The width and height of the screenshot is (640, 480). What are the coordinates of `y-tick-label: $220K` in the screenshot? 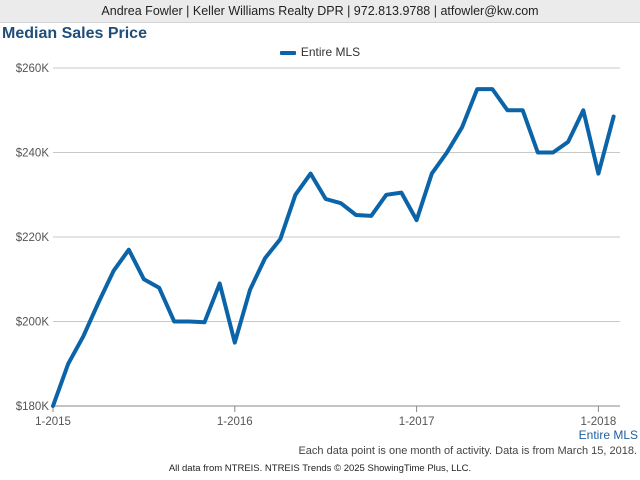 It's located at (33, 238).